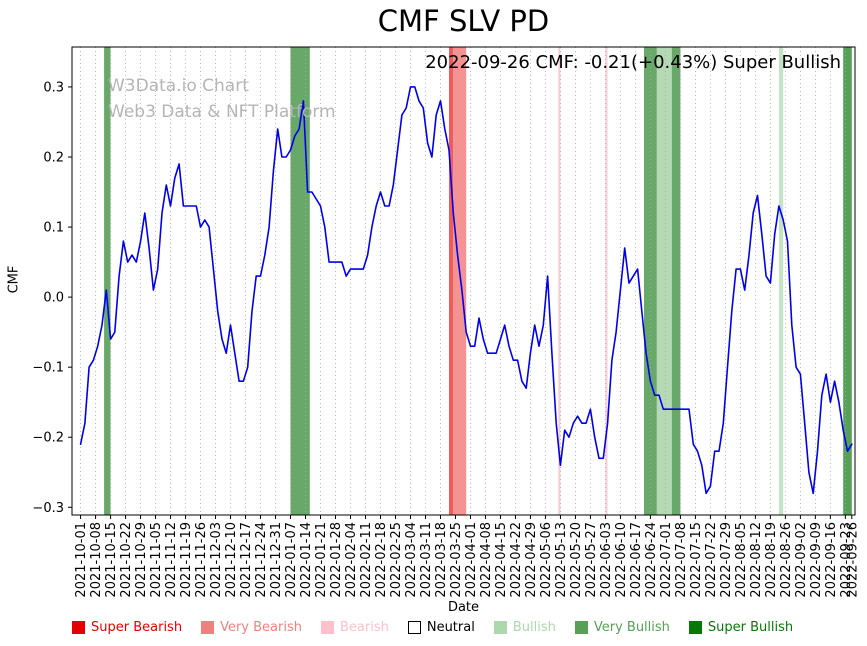  What do you see at coordinates (711, 560) in the screenshot?
I see `x-tick-label: 2022-07-22` at bounding box center [711, 560].